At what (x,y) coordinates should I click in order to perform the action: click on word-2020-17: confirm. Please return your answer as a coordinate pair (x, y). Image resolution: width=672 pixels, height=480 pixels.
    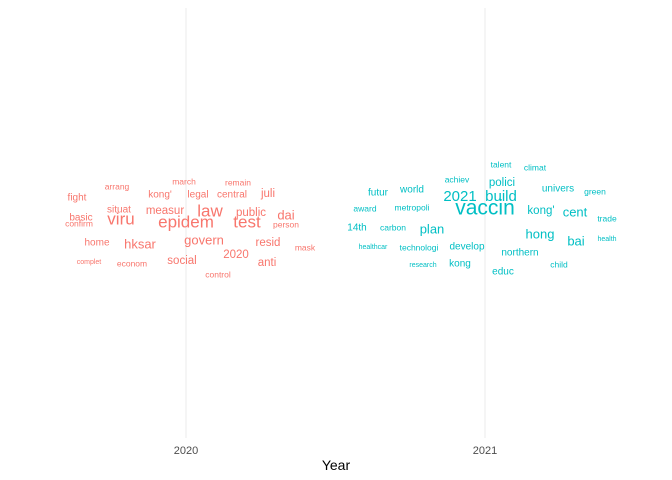
    Looking at the image, I should click on (79, 223).